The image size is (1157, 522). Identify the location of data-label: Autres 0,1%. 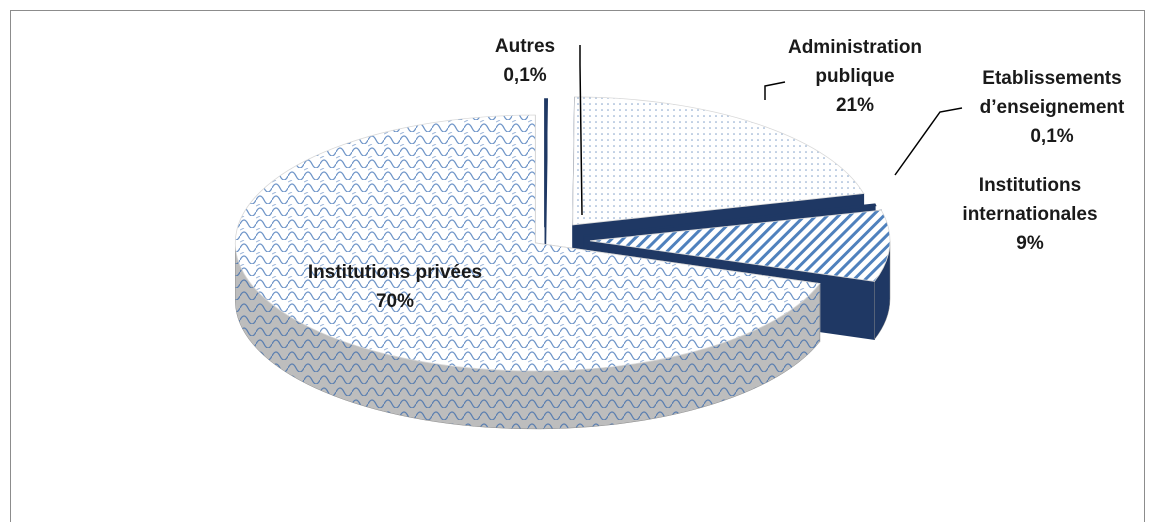
(525, 61).